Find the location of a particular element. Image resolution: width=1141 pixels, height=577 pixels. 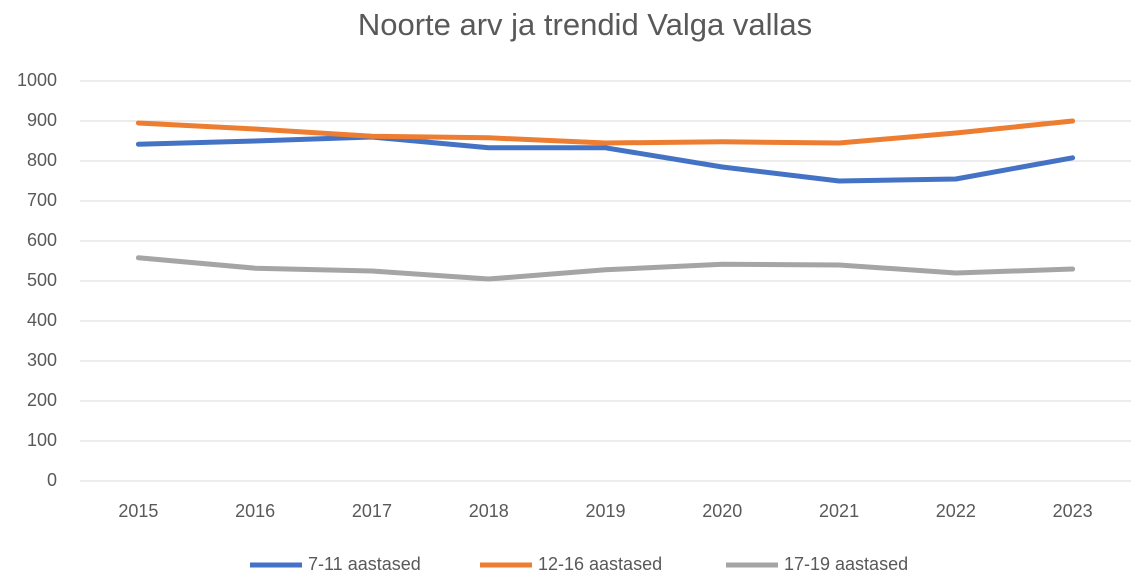

y-tick-label: 400 is located at coordinates (42, 320).